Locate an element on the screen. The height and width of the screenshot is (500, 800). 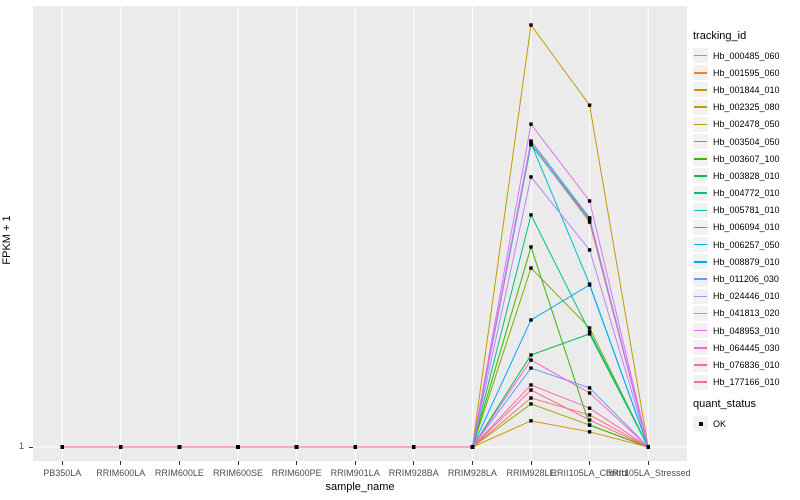
legend-entry: Hb_002325_080 is located at coordinates (746, 107).